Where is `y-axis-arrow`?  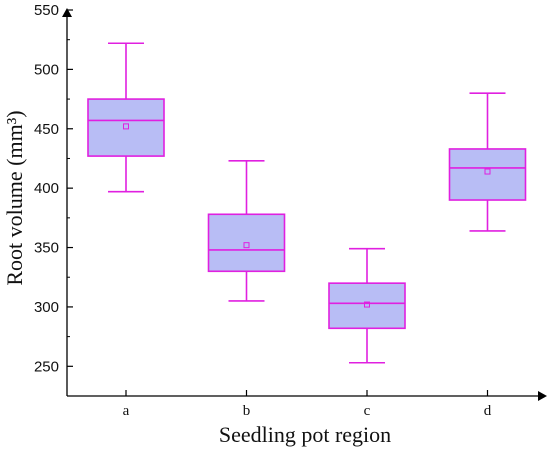
y-axis-arrow is located at coordinates (67, 12).